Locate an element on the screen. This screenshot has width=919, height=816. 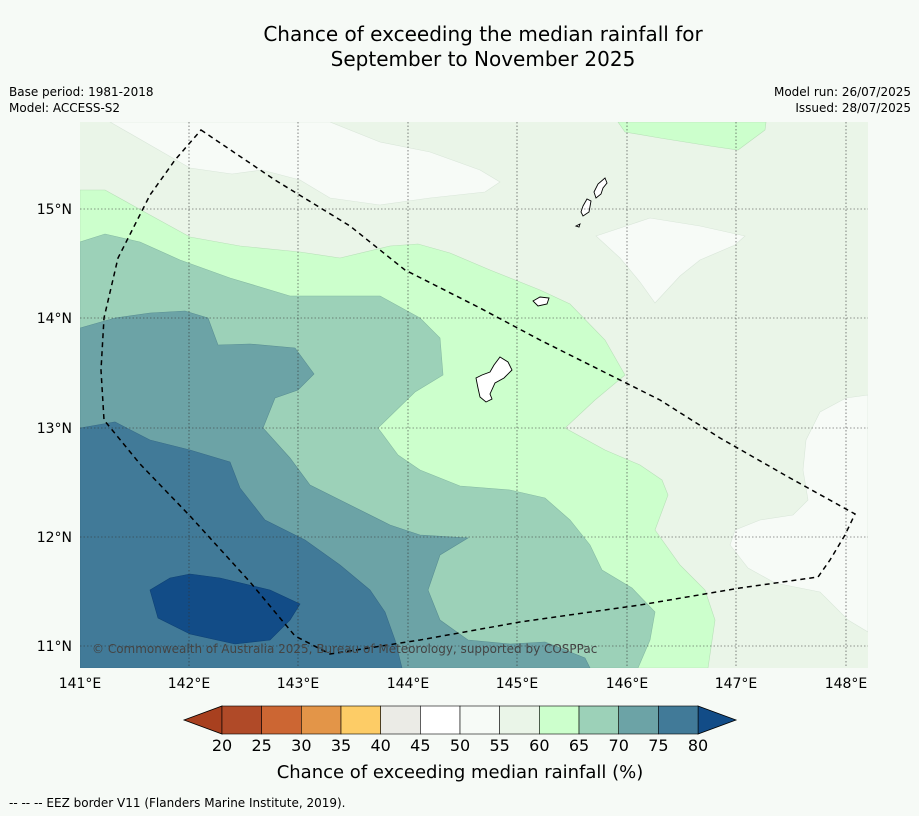
lon-tick-147: 147°E is located at coordinates (736, 684).